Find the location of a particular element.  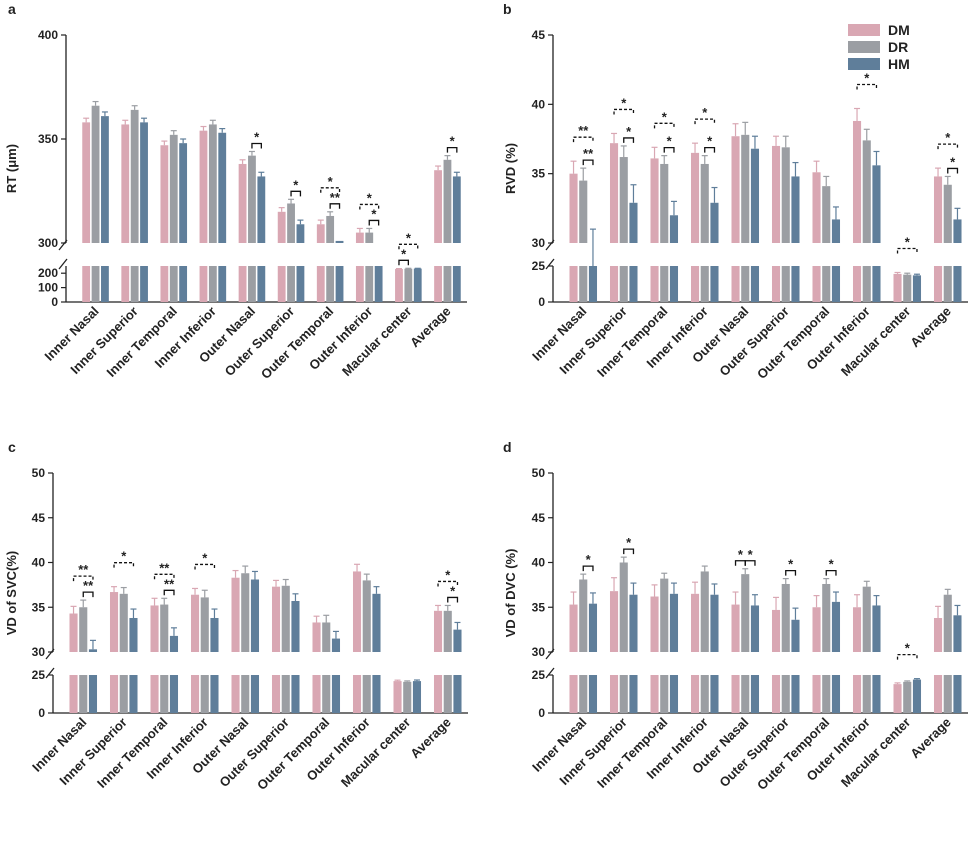

x-tick-label: Outer Superior is located at coordinates (753, 752).